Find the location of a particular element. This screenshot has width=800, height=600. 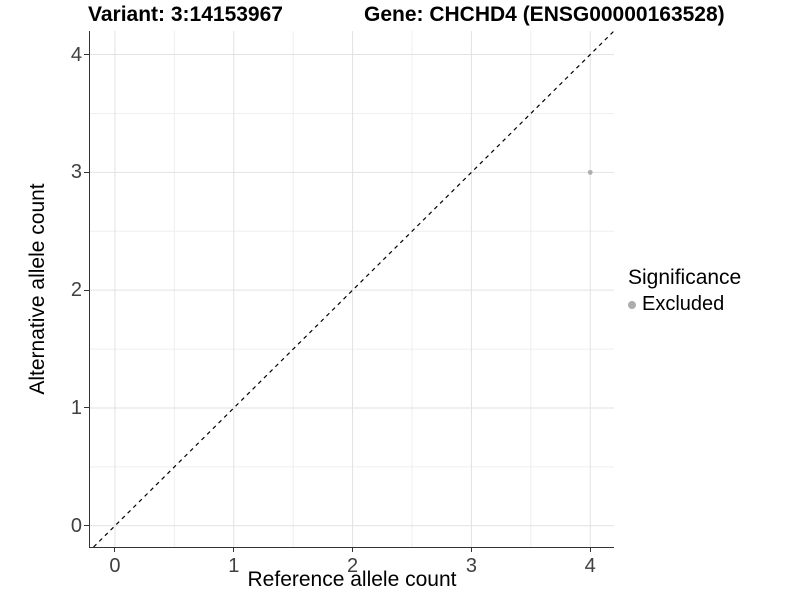

x-tick-label: 1 is located at coordinates (234, 566).